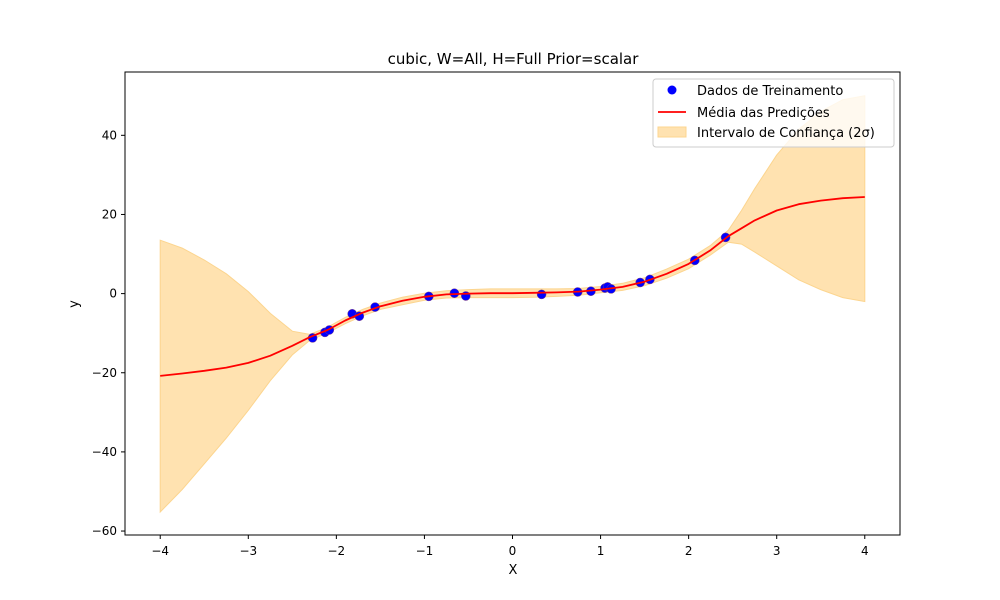 Image resolution: width=1000 pixels, height=600 pixels. What do you see at coordinates (777, 551) in the screenshot?
I see `x-tick-label: 3` at bounding box center [777, 551].